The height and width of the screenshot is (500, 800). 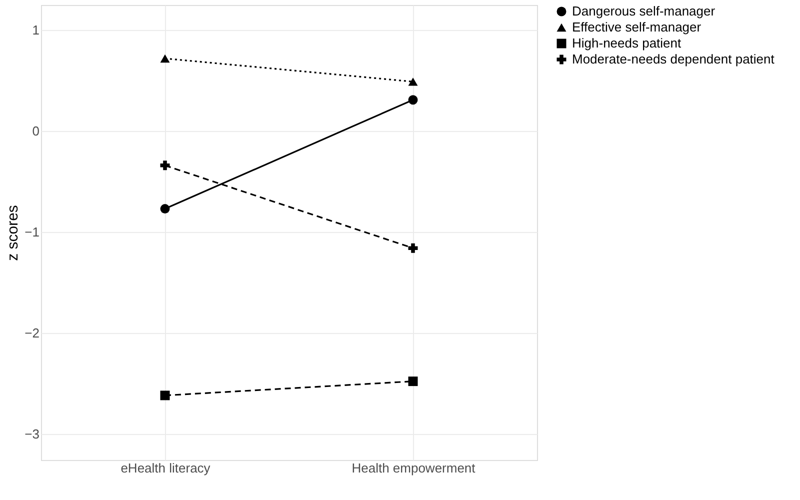 What do you see at coordinates (13, 233) in the screenshot?
I see `y-axis-title: z scores` at bounding box center [13, 233].